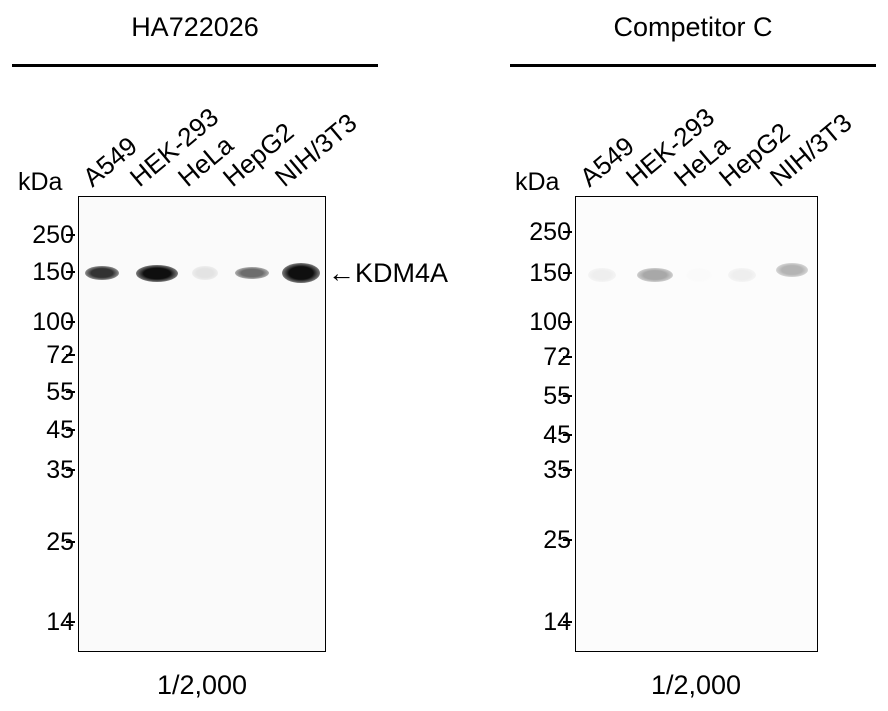 The width and height of the screenshot is (888, 711). I want to click on panel-title: Competitor C, so click(693, 27).